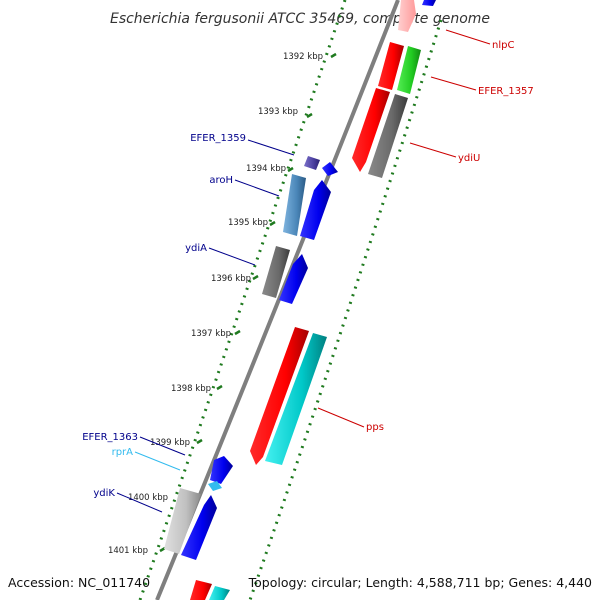 The width and height of the screenshot is (600, 600). What do you see at coordinates (148, 498) in the screenshot?
I see `tick-label-1400: 1400 kbp` at bounding box center [148, 498].